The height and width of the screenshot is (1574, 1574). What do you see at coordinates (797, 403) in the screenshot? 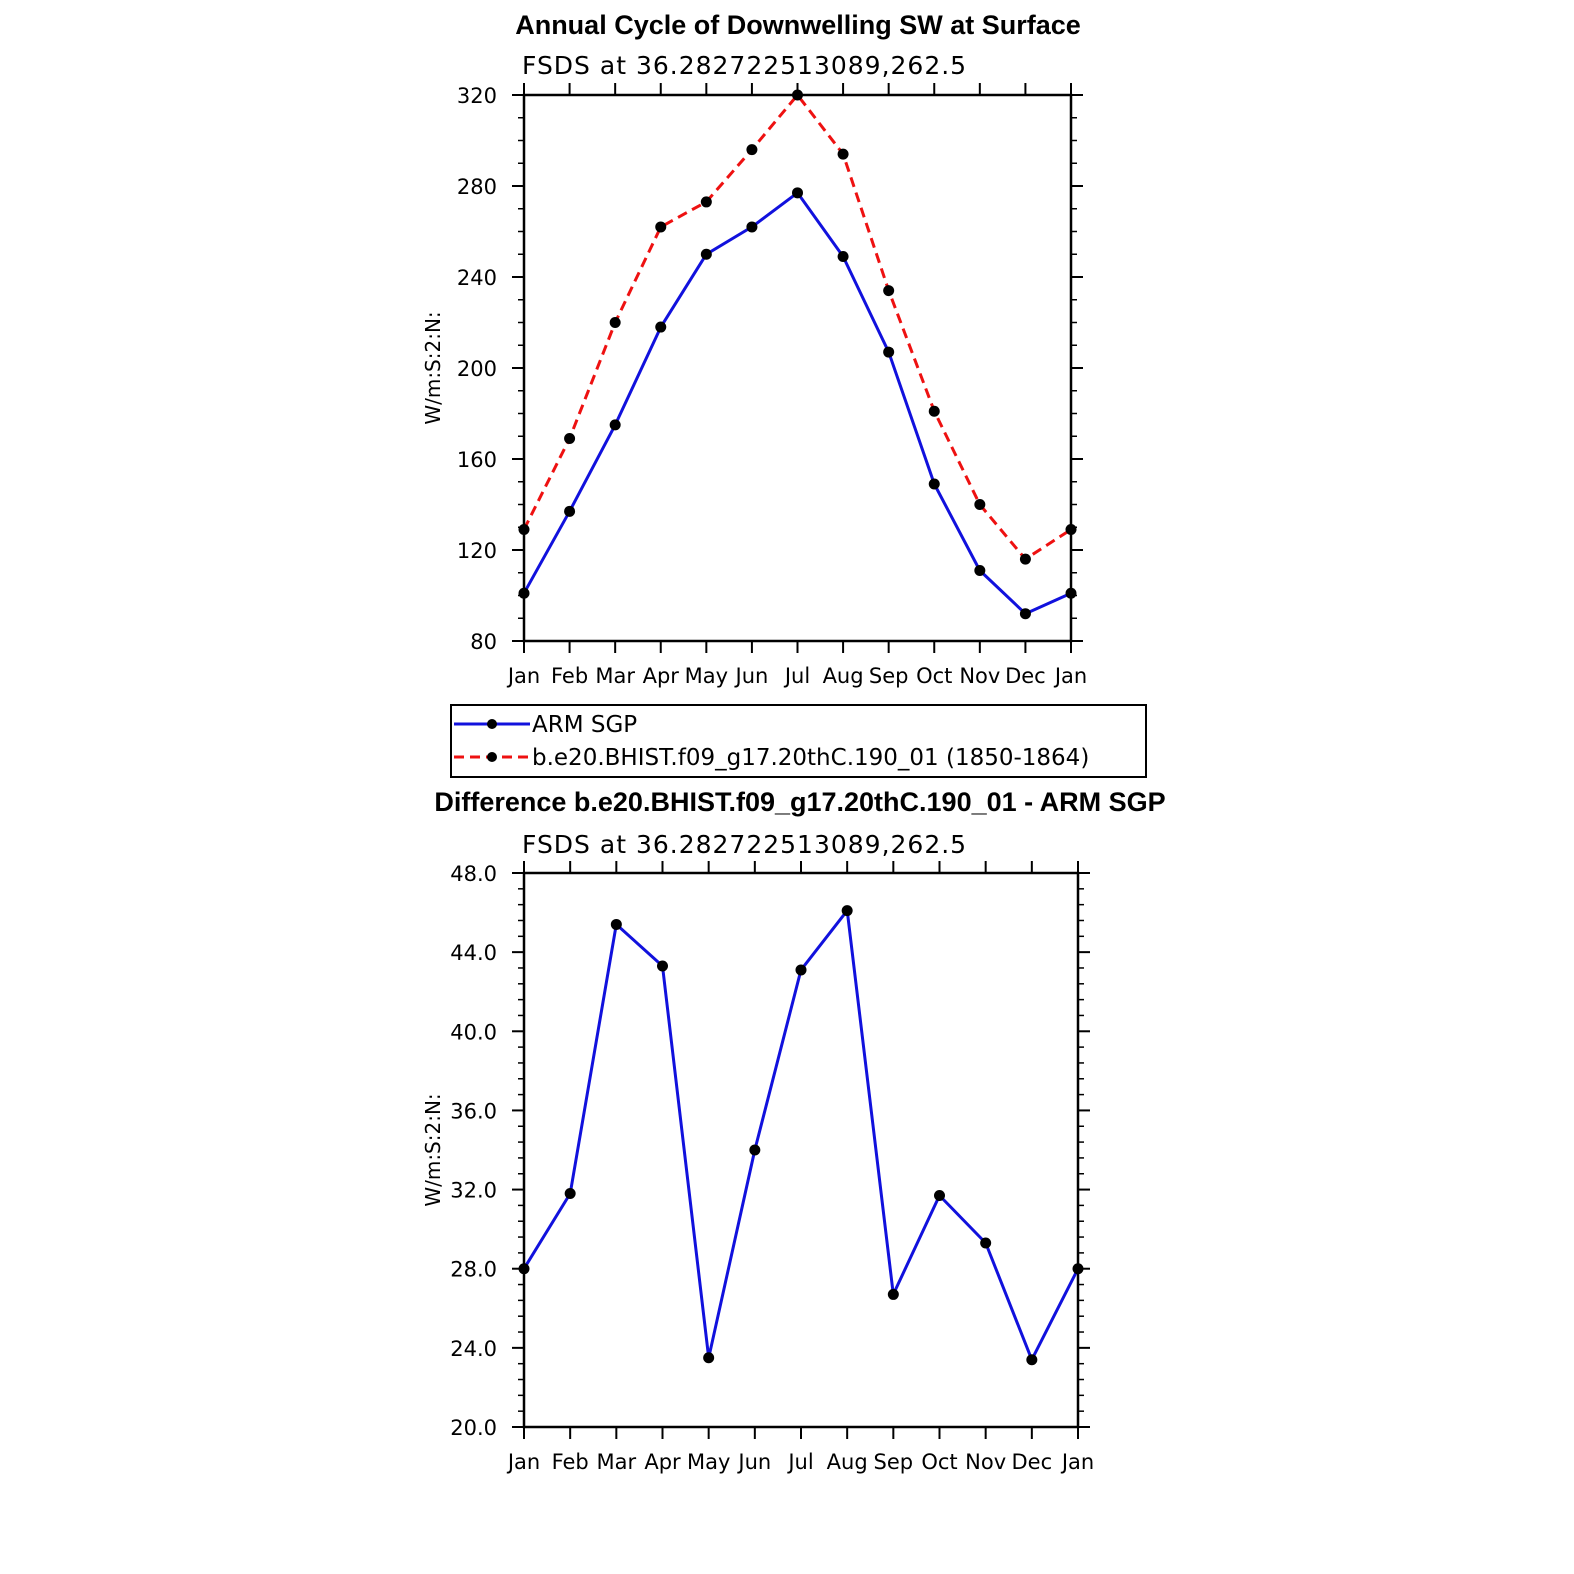
I see `chart1-series-0-line` at bounding box center [797, 403].